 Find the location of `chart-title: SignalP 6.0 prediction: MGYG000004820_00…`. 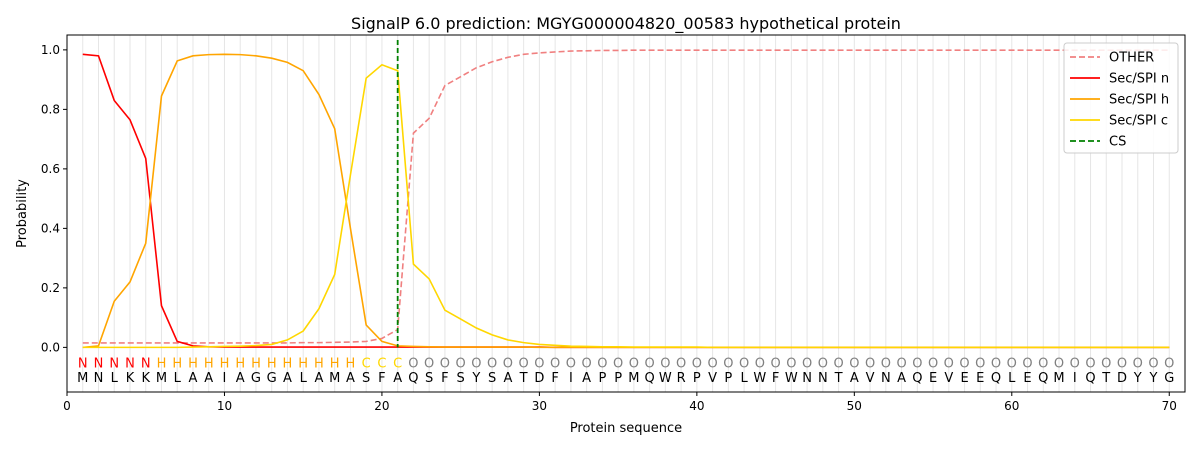

chart-title: SignalP 6.0 prediction: MGYG000004820_00… is located at coordinates (626, 24).